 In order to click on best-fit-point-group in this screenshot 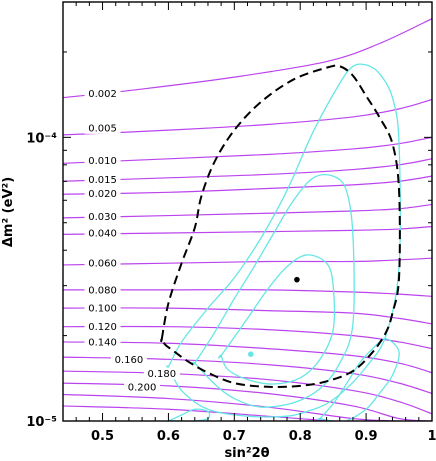, I will do `click(273, 316)`.